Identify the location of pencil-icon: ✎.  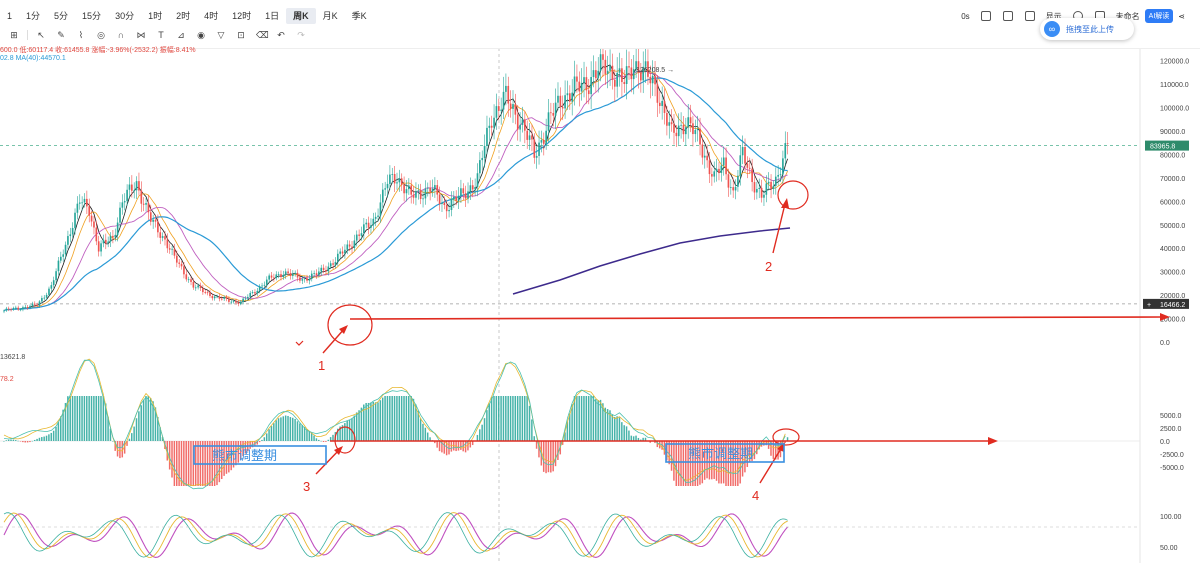
(61, 35).